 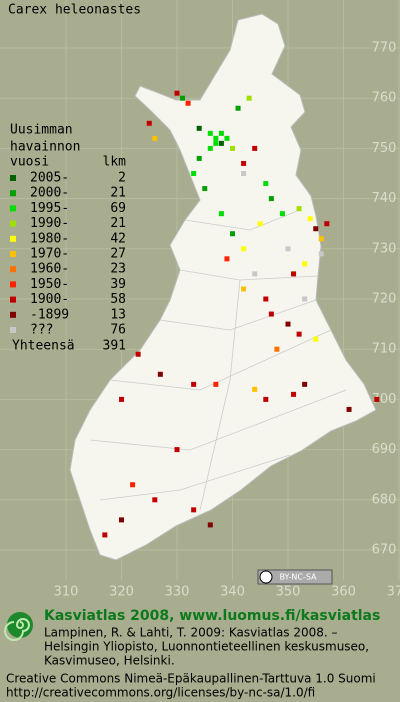 I want to click on y-tick-label: 700, so click(x=384, y=399).